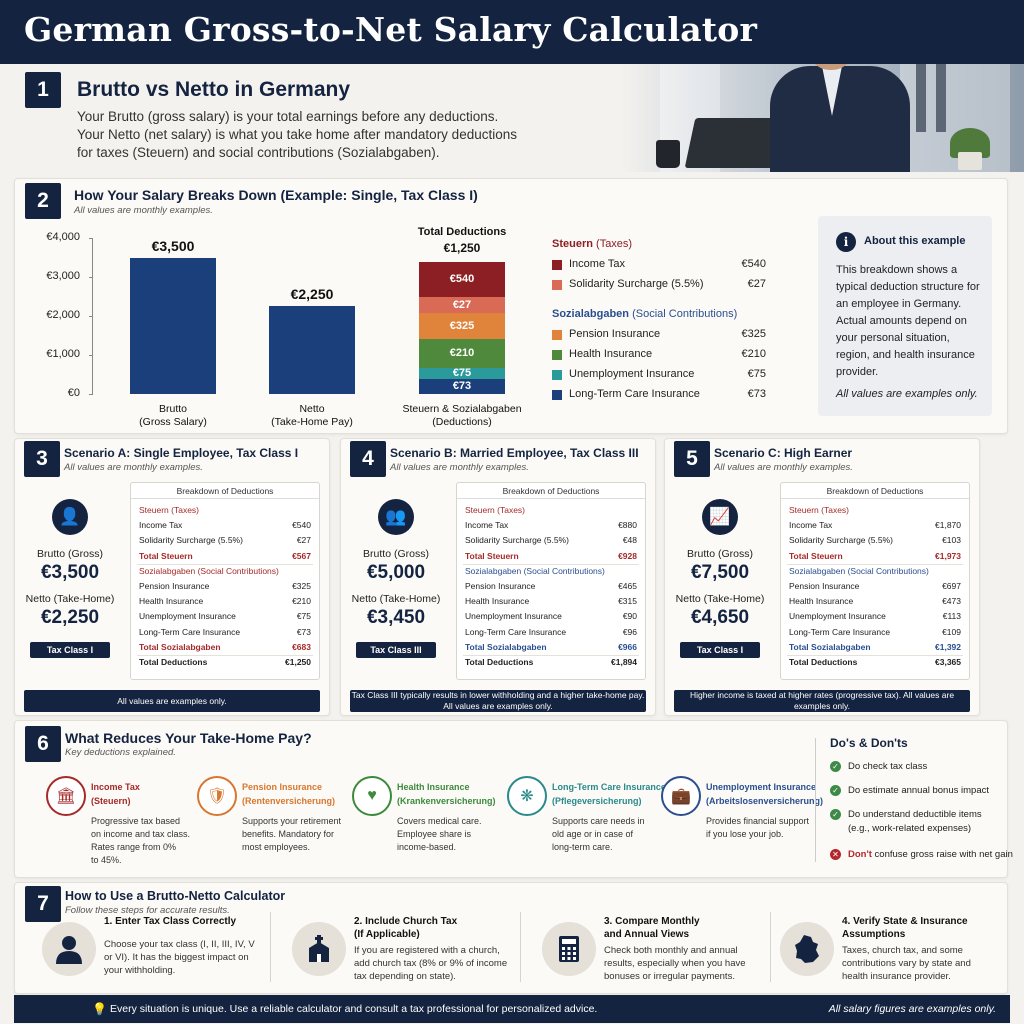  What do you see at coordinates (225, 633) in the screenshot?
I see `table-row: Long-Term Care Insurance €73` at bounding box center [225, 633].